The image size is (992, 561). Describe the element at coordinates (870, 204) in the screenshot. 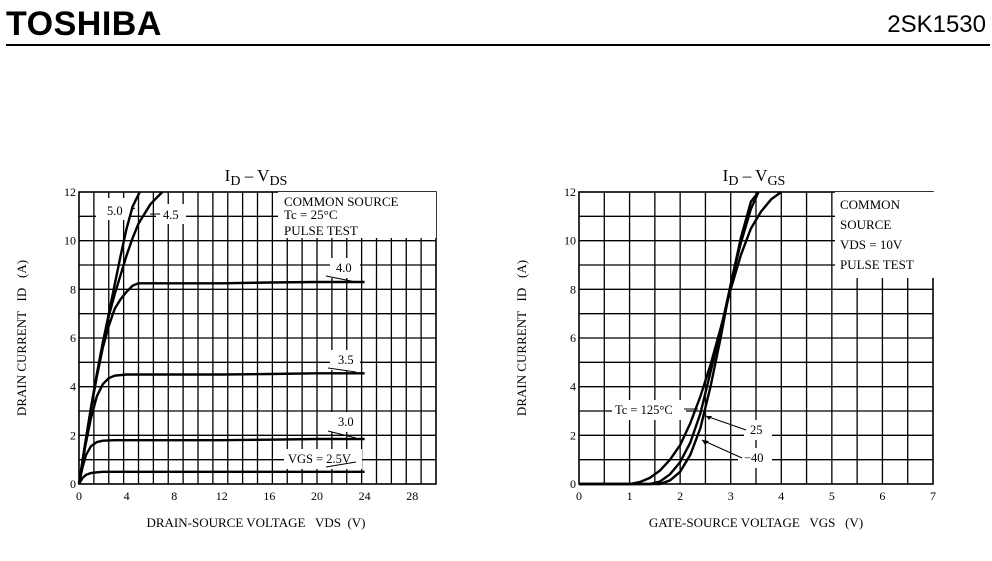

I see `chart2-note-line: COMMON` at that location.